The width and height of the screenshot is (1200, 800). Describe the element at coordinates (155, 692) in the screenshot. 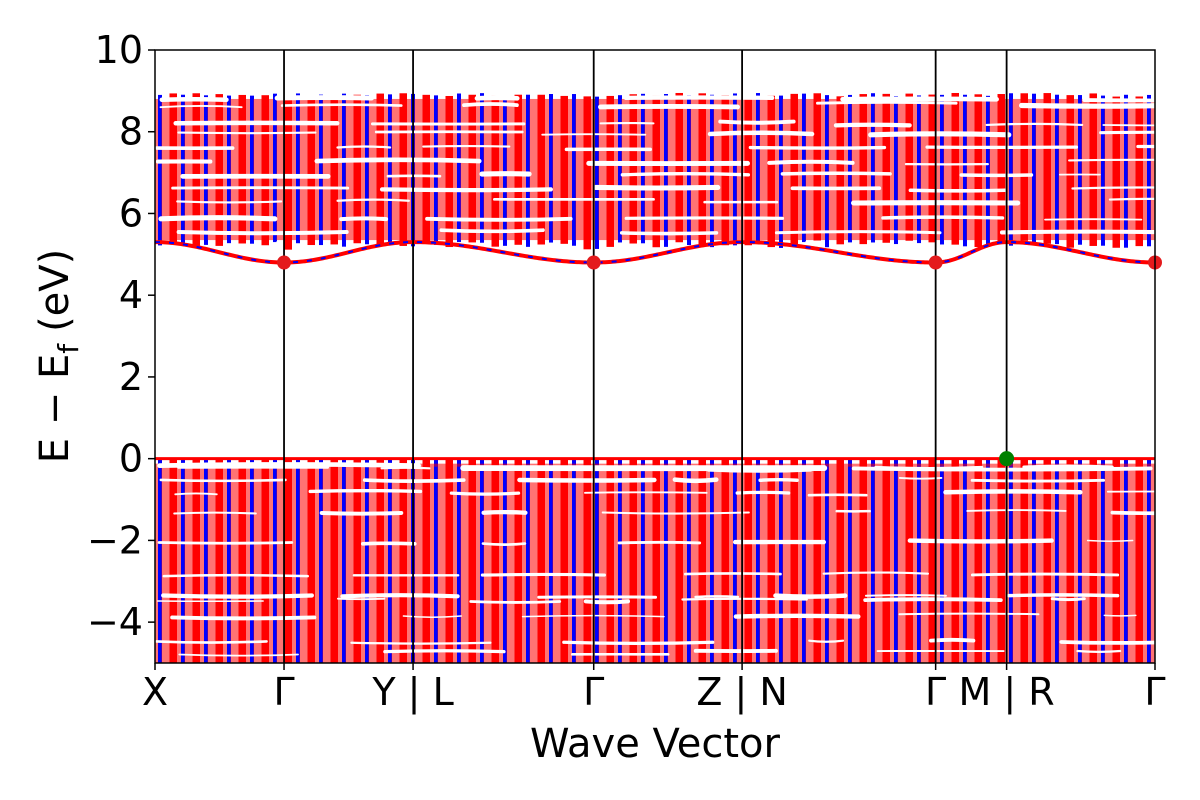

I see `x-tick-label: X` at that location.